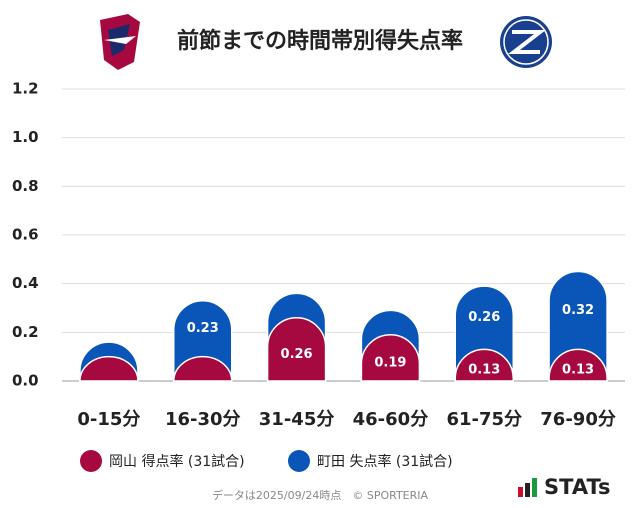 The height and width of the screenshot is (508, 641). Describe the element at coordinates (320, 495) in the screenshot. I see `footer: データは2025/09/24時点 © SPORTERIA` at that location.